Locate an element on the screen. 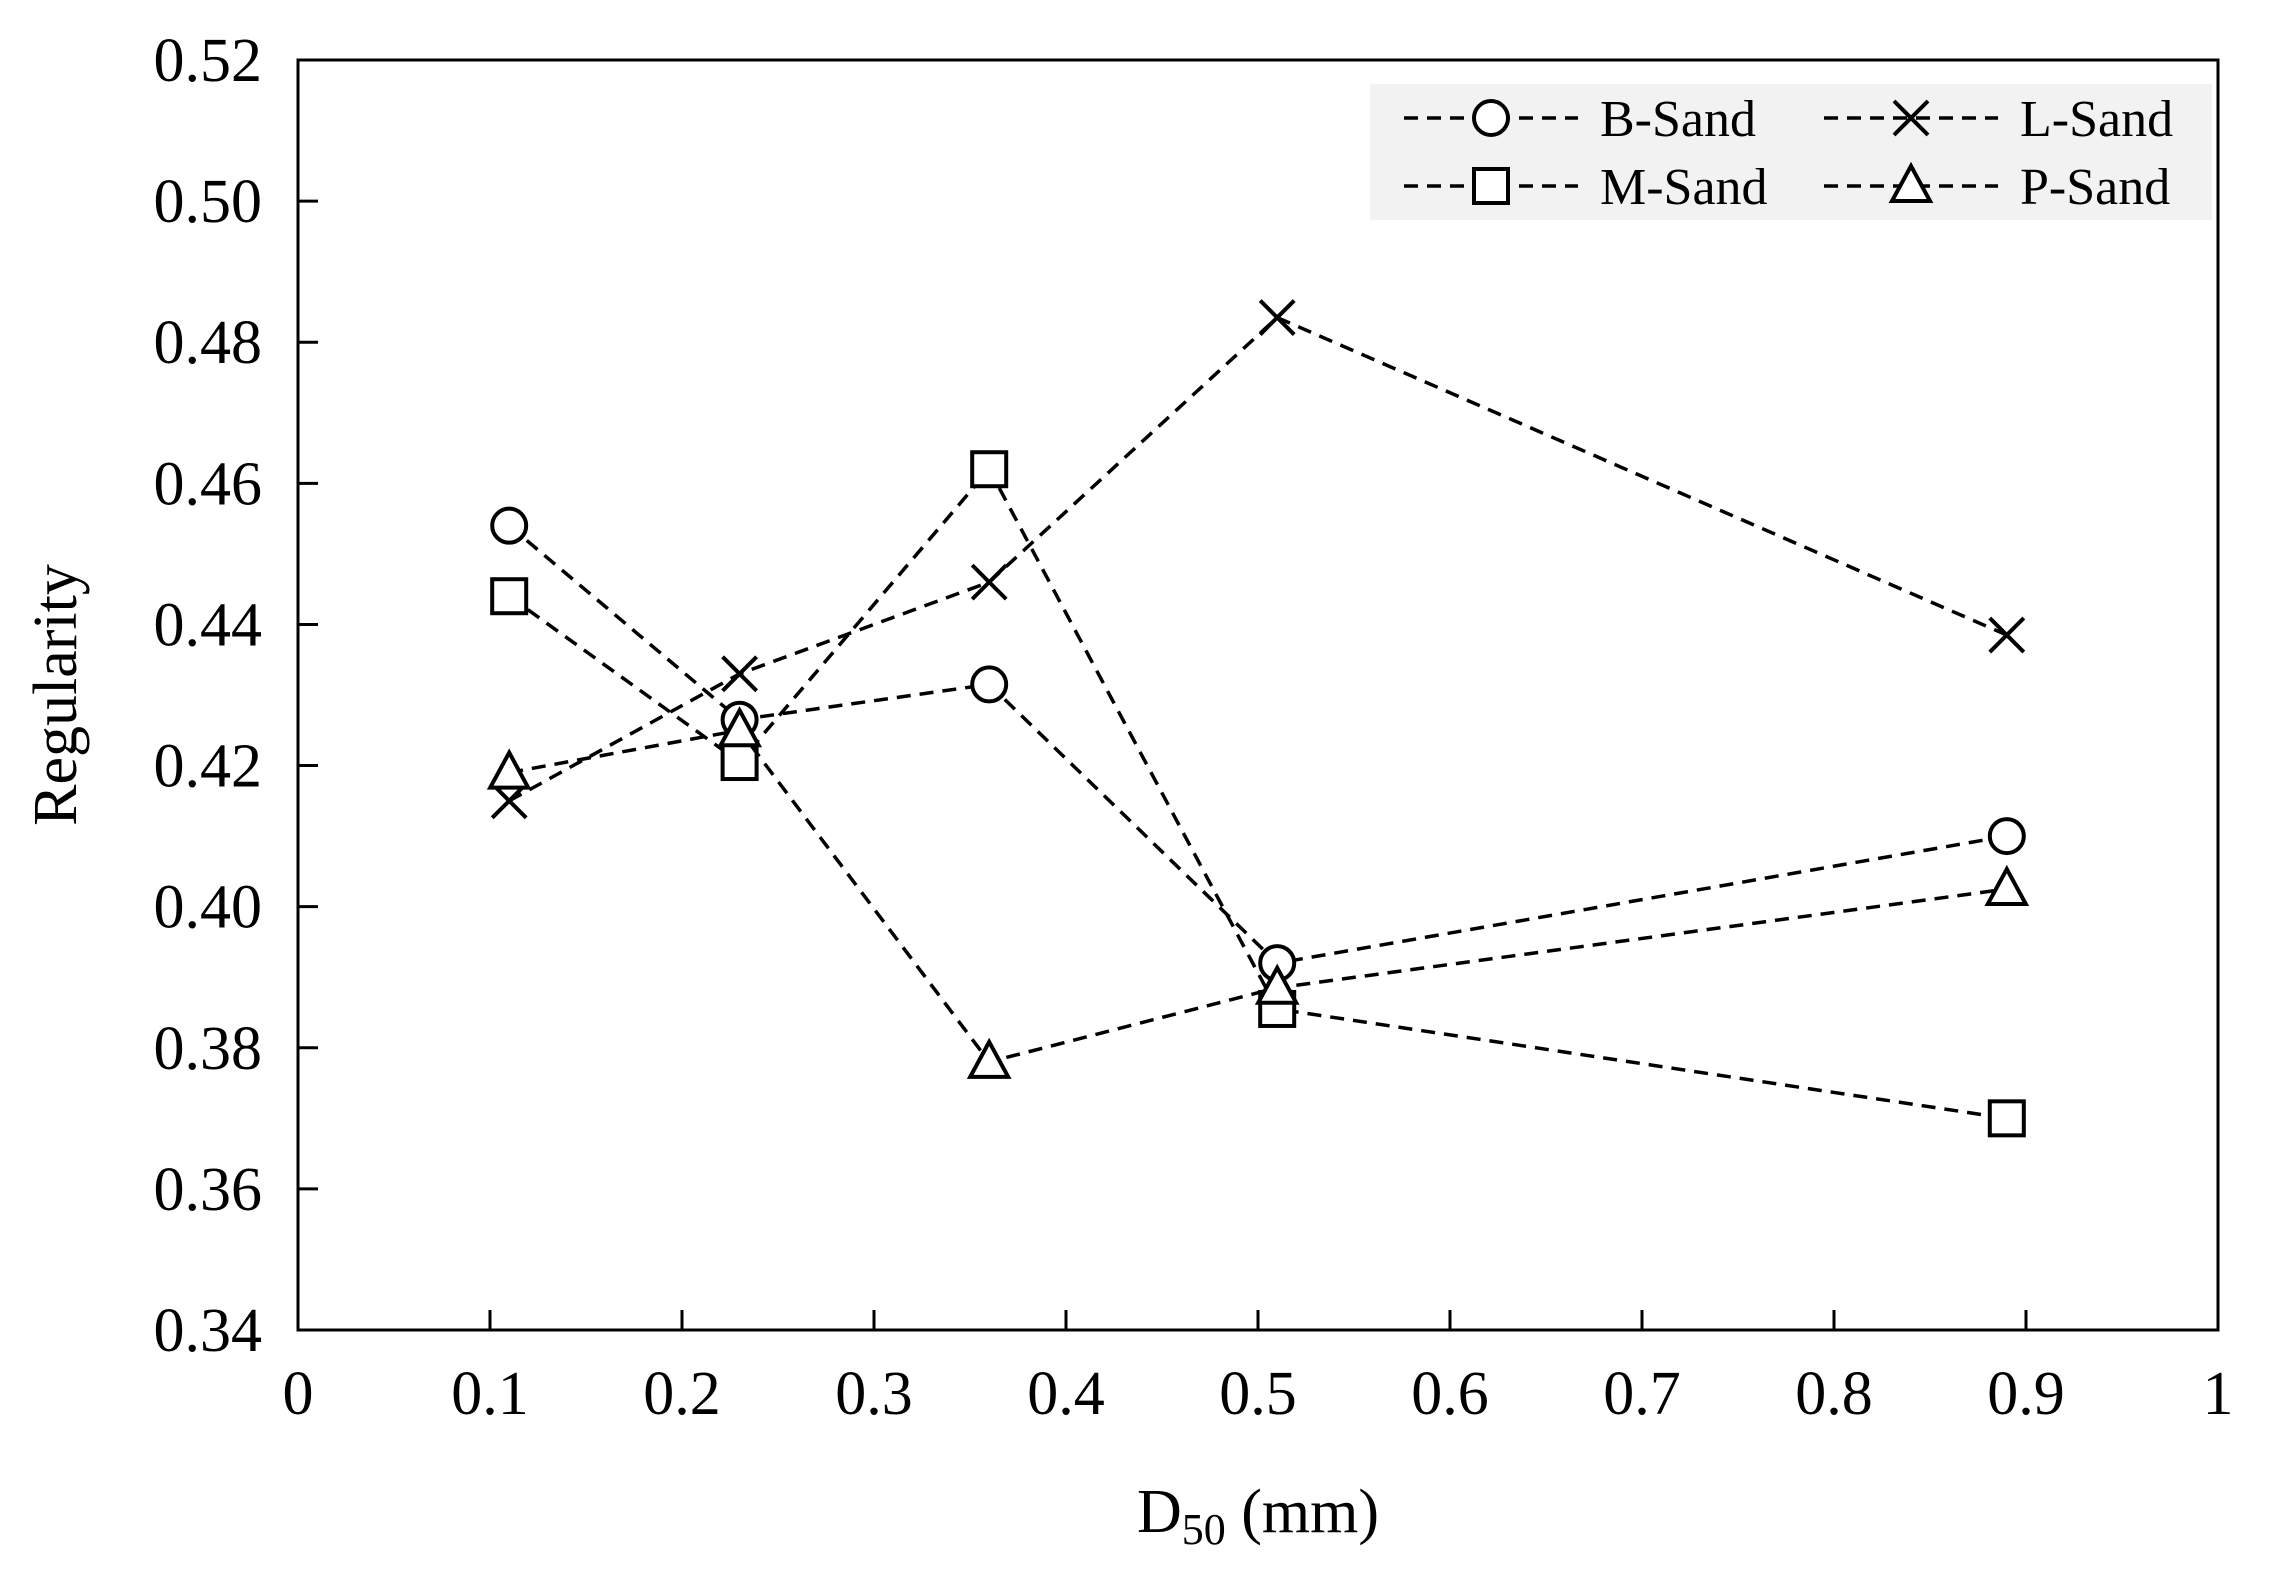 Image resolution: width=2270 pixels, height=1584 pixels. y-tick-label: 0.36 is located at coordinates (208, 1190).